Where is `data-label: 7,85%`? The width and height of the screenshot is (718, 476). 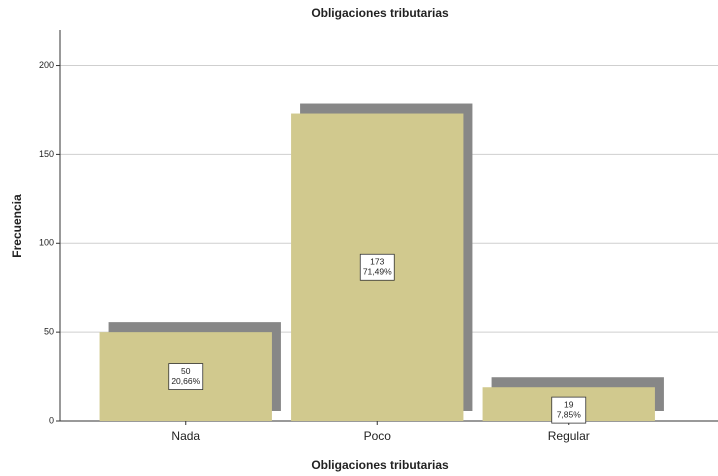
data-label: 7,85% is located at coordinates (569, 414).